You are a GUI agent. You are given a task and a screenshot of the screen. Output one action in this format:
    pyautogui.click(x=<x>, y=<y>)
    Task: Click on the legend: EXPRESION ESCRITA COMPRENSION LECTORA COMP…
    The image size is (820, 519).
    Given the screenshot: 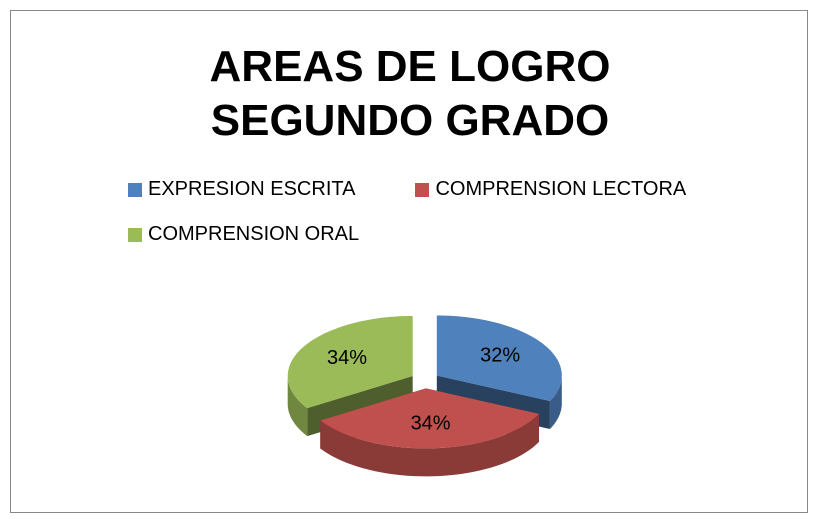 What is the action you would take?
    pyautogui.click(x=448, y=212)
    